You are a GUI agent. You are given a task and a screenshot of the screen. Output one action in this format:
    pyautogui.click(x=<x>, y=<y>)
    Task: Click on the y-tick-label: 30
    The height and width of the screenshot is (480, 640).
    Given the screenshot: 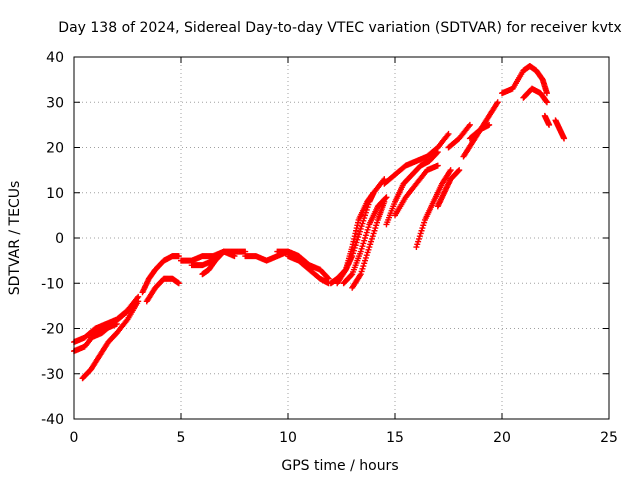 What is the action you would take?
    pyautogui.click(x=55, y=103)
    